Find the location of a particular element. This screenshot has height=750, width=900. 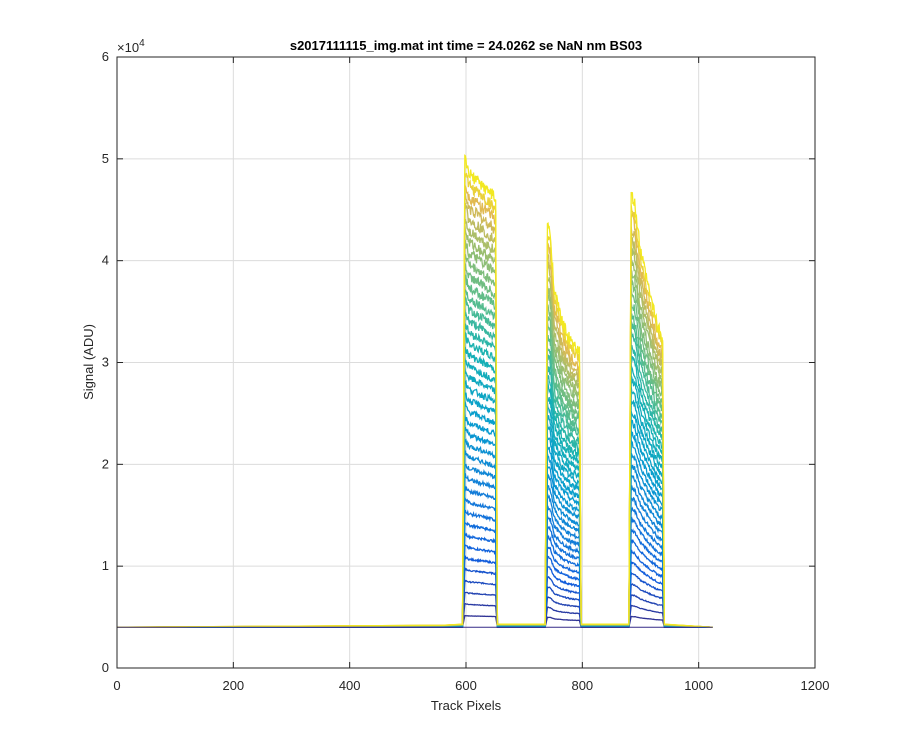

x-axis-label: Track Pixels is located at coordinates (466, 705).